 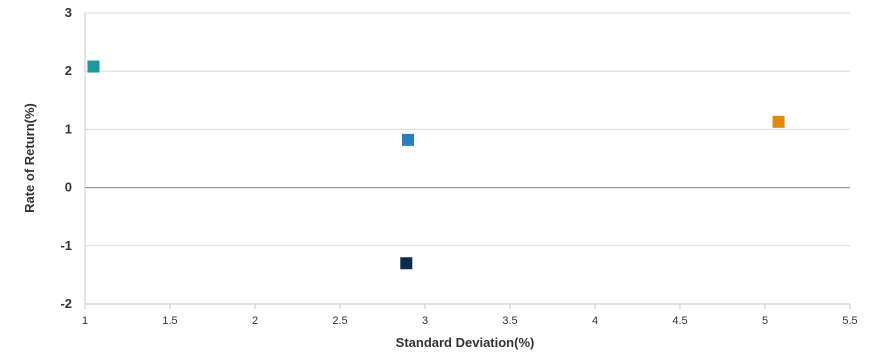 I want to click on x-tick-label: 3.5, so click(x=509, y=321).